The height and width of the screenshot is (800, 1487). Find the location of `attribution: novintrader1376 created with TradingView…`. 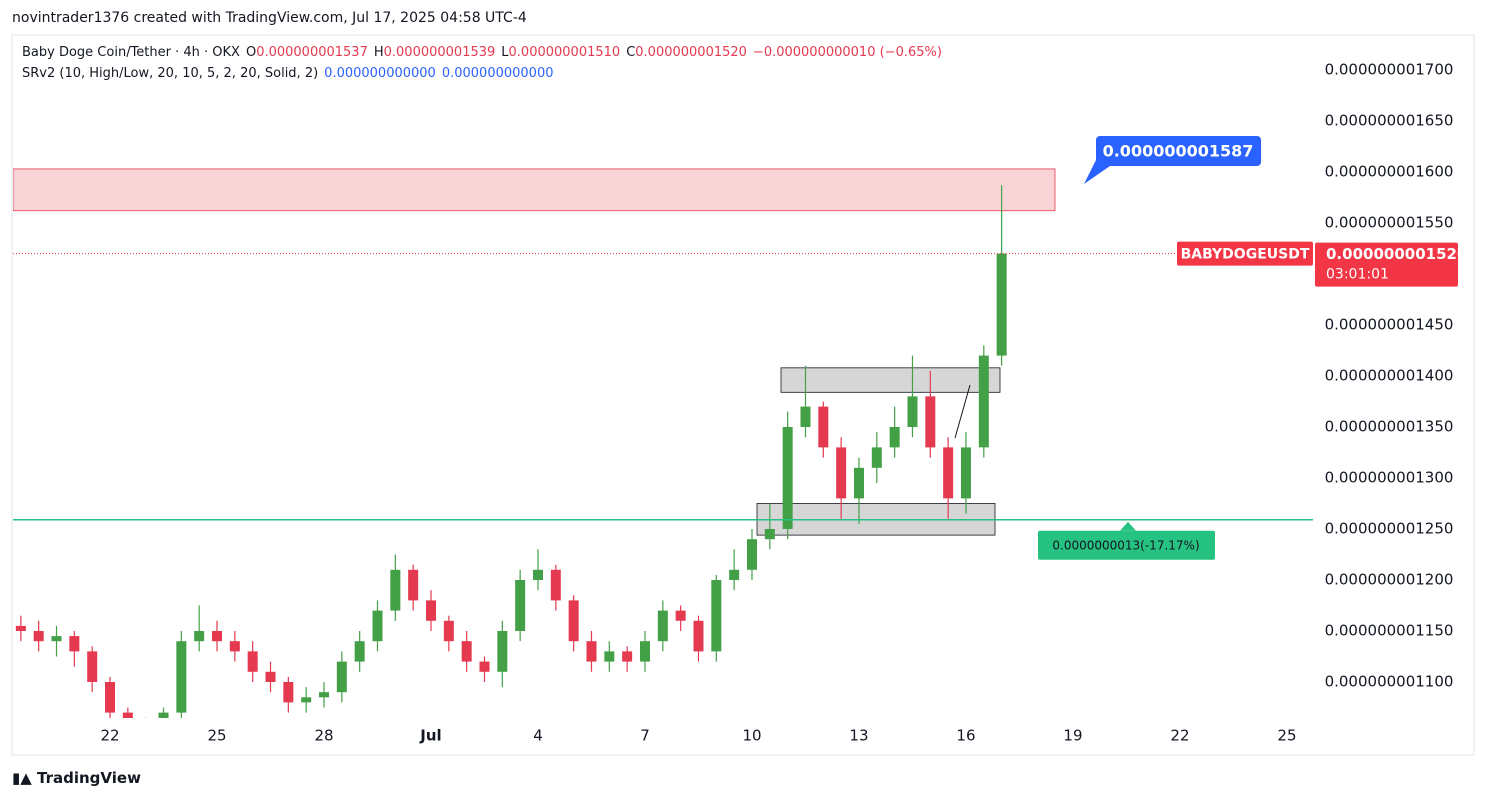

attribution: novintrader1376 created with TradingView… is located at coordinates (269, 18).